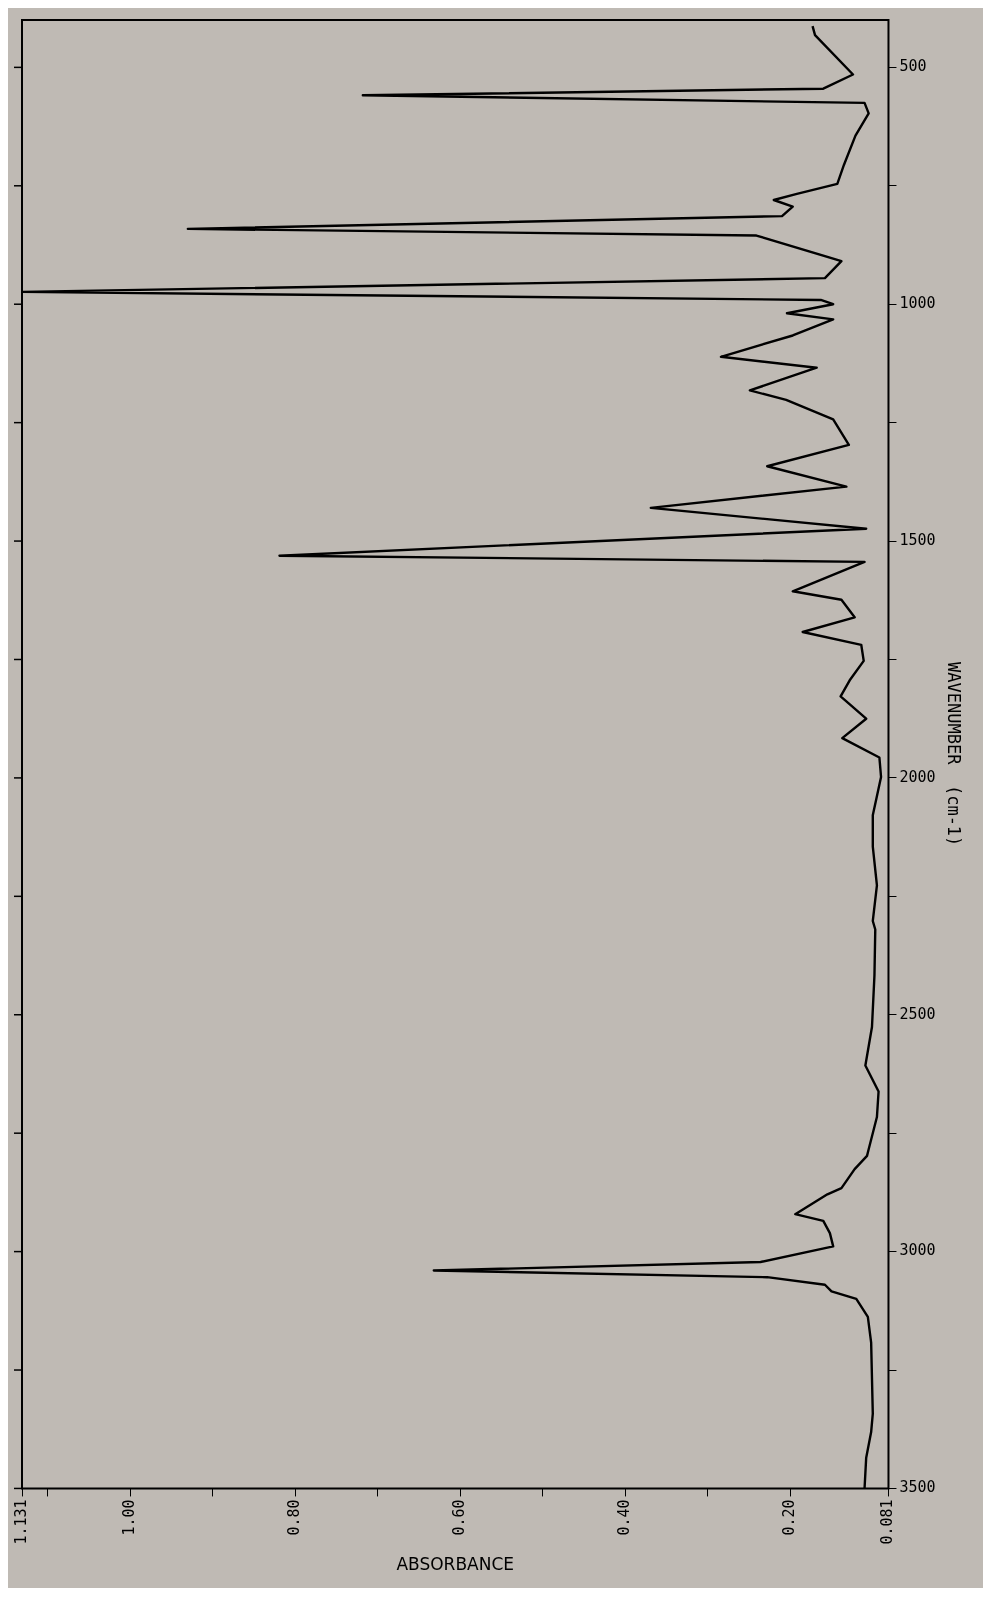 This screenshot has width=996, height=1600. Describe the element at coordinates (459, 1517) in the screenshot. I see `x-tick-label: 0.60` at that location.